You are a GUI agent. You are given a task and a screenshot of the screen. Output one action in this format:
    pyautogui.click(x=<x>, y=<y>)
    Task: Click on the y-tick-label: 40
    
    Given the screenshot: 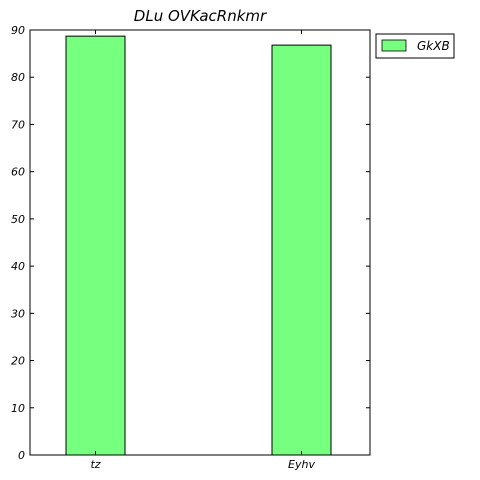 What is the action you would take?
    pyautogui.click(x=18, y=266)
    